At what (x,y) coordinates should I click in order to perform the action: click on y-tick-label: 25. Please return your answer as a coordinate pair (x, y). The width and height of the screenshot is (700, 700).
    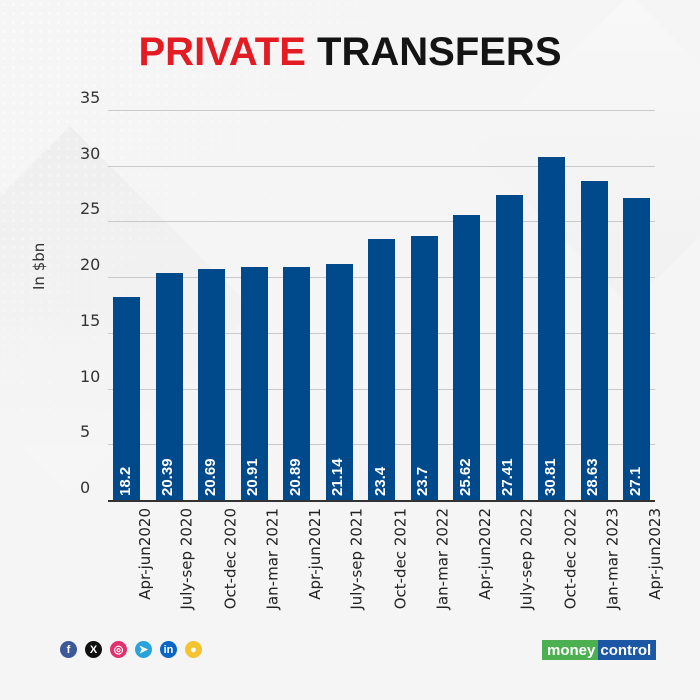
    Looking at the image, I should click on (90, 209).